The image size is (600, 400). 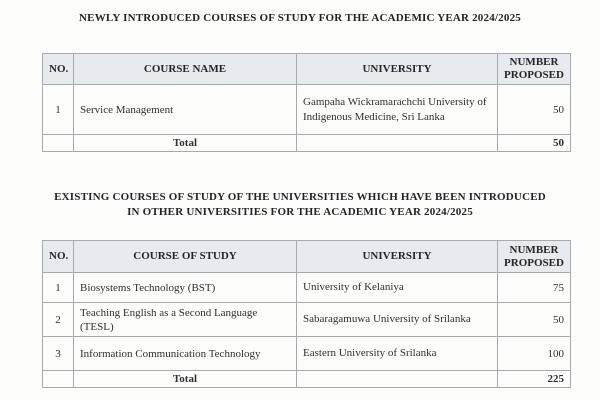 I want to click on cell-course: Biosystems Technology (BST), so click(x=185, y=287).